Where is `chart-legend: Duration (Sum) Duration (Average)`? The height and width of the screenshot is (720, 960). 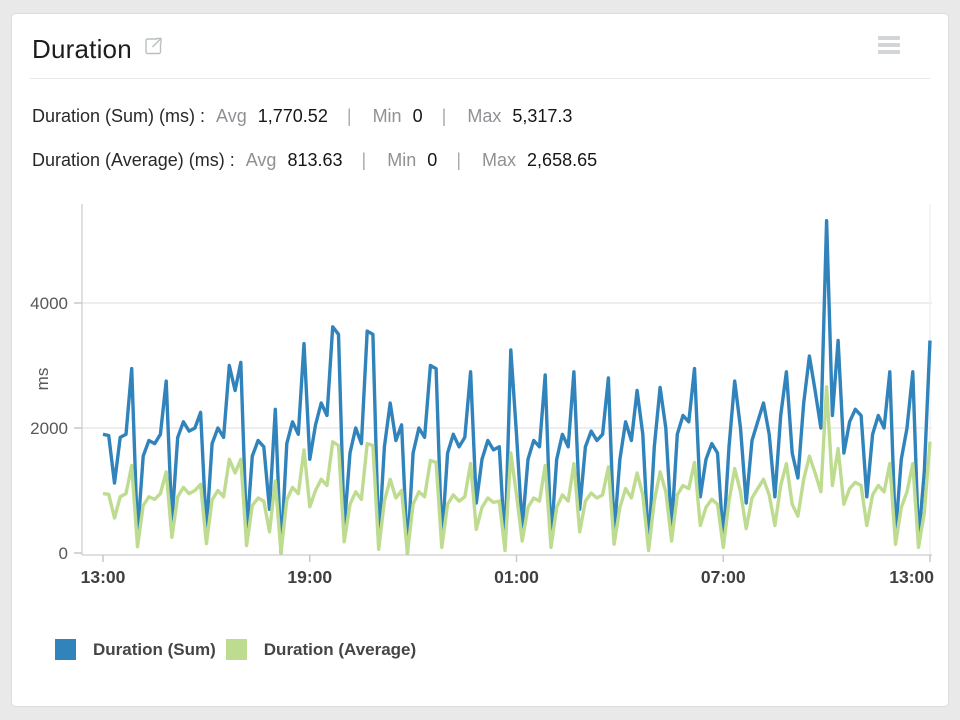 chart-legend: Duration (Sum) Duration (Average) is located at coordinates (480, 649).